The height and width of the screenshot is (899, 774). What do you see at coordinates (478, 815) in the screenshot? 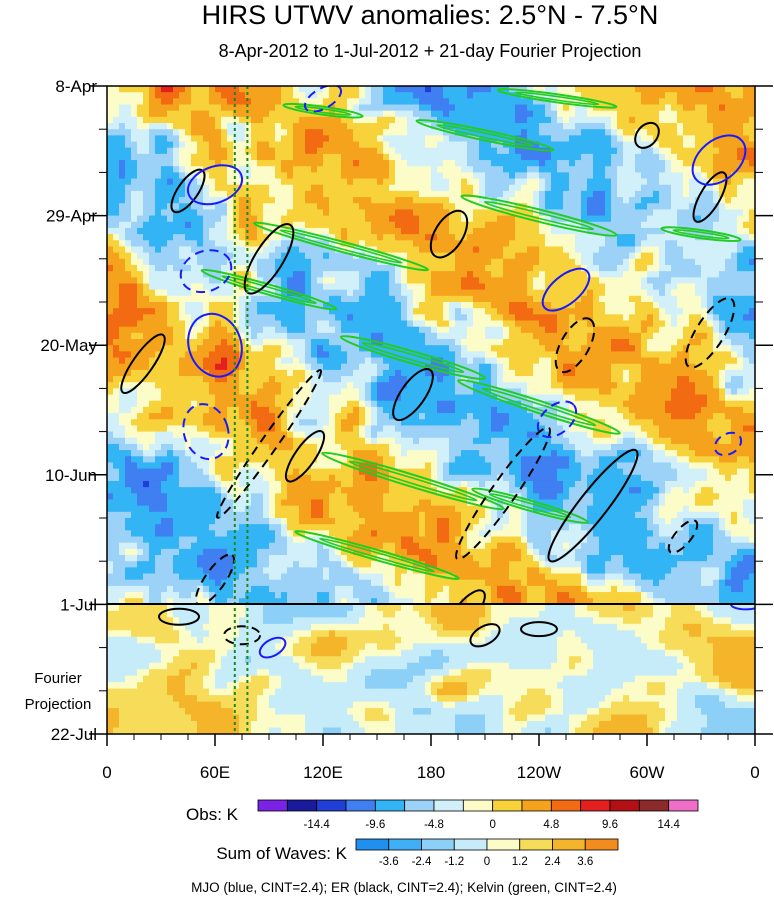
I see `obs-colorbar: -14.4 -9.6 -4.8 0 4.8 9.6 14.4` at bounding box center [478, 815].